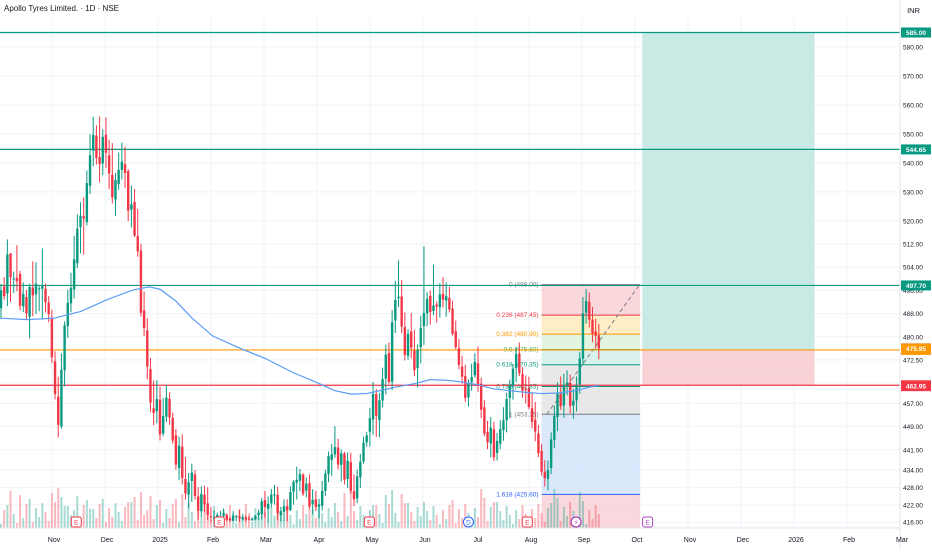 The height and width of the screenshot is (555, 932). What do you see at coordinates (913, 245) in the screenshot?
I see `price-tick-label: 512.00` at bounding box center [913, 245].